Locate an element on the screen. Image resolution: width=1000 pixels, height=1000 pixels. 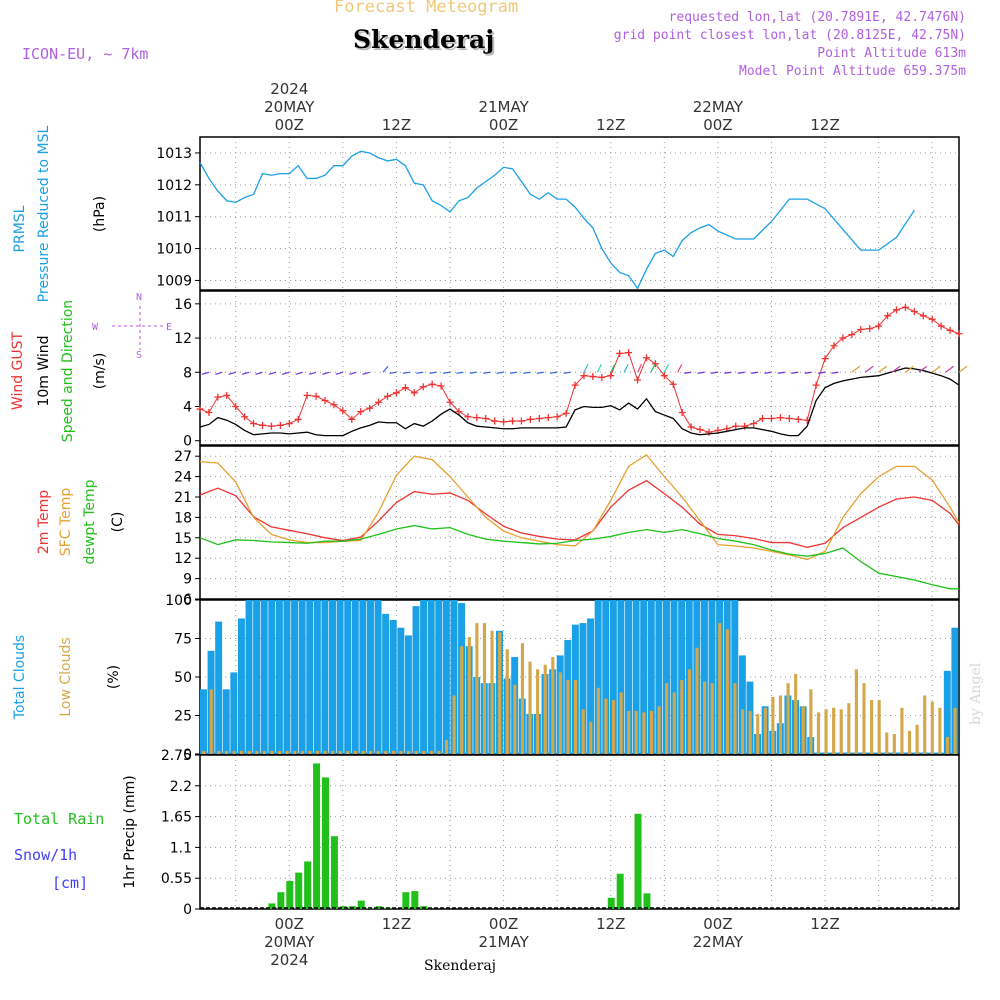
bottom-time-label: 00Z is located at coordinates (717, 924).